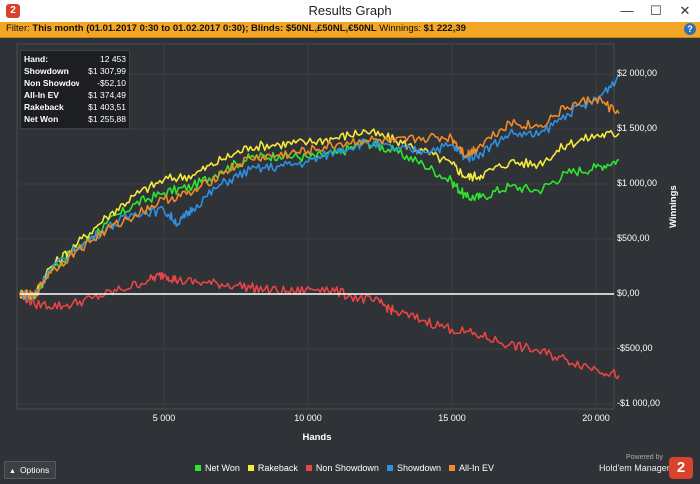 Image resolution: width=700 pixels, height=484 pixels. What do you see at coordinates (13, 11) in the screenshot?
I see `app-logo-icon: 2` at bounding box center [13, 11].